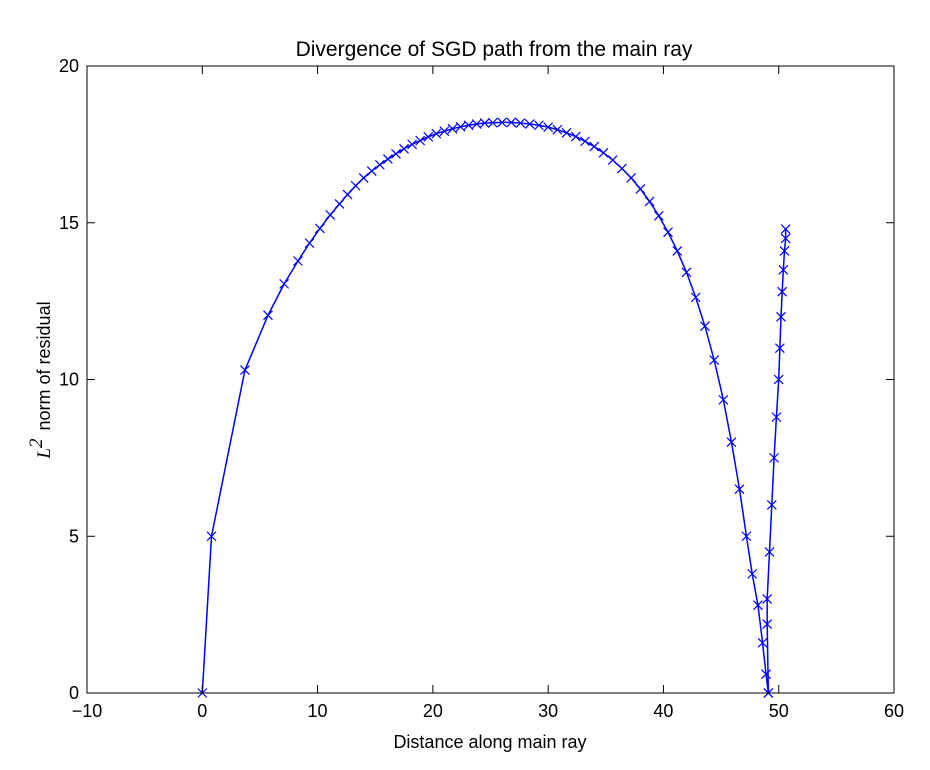 Image resolution: width=930 pixels, height=770 pixels. Describe the element at coordinates (74, 693) in the screenshot. I see `y-tick-label: 0` at that location.